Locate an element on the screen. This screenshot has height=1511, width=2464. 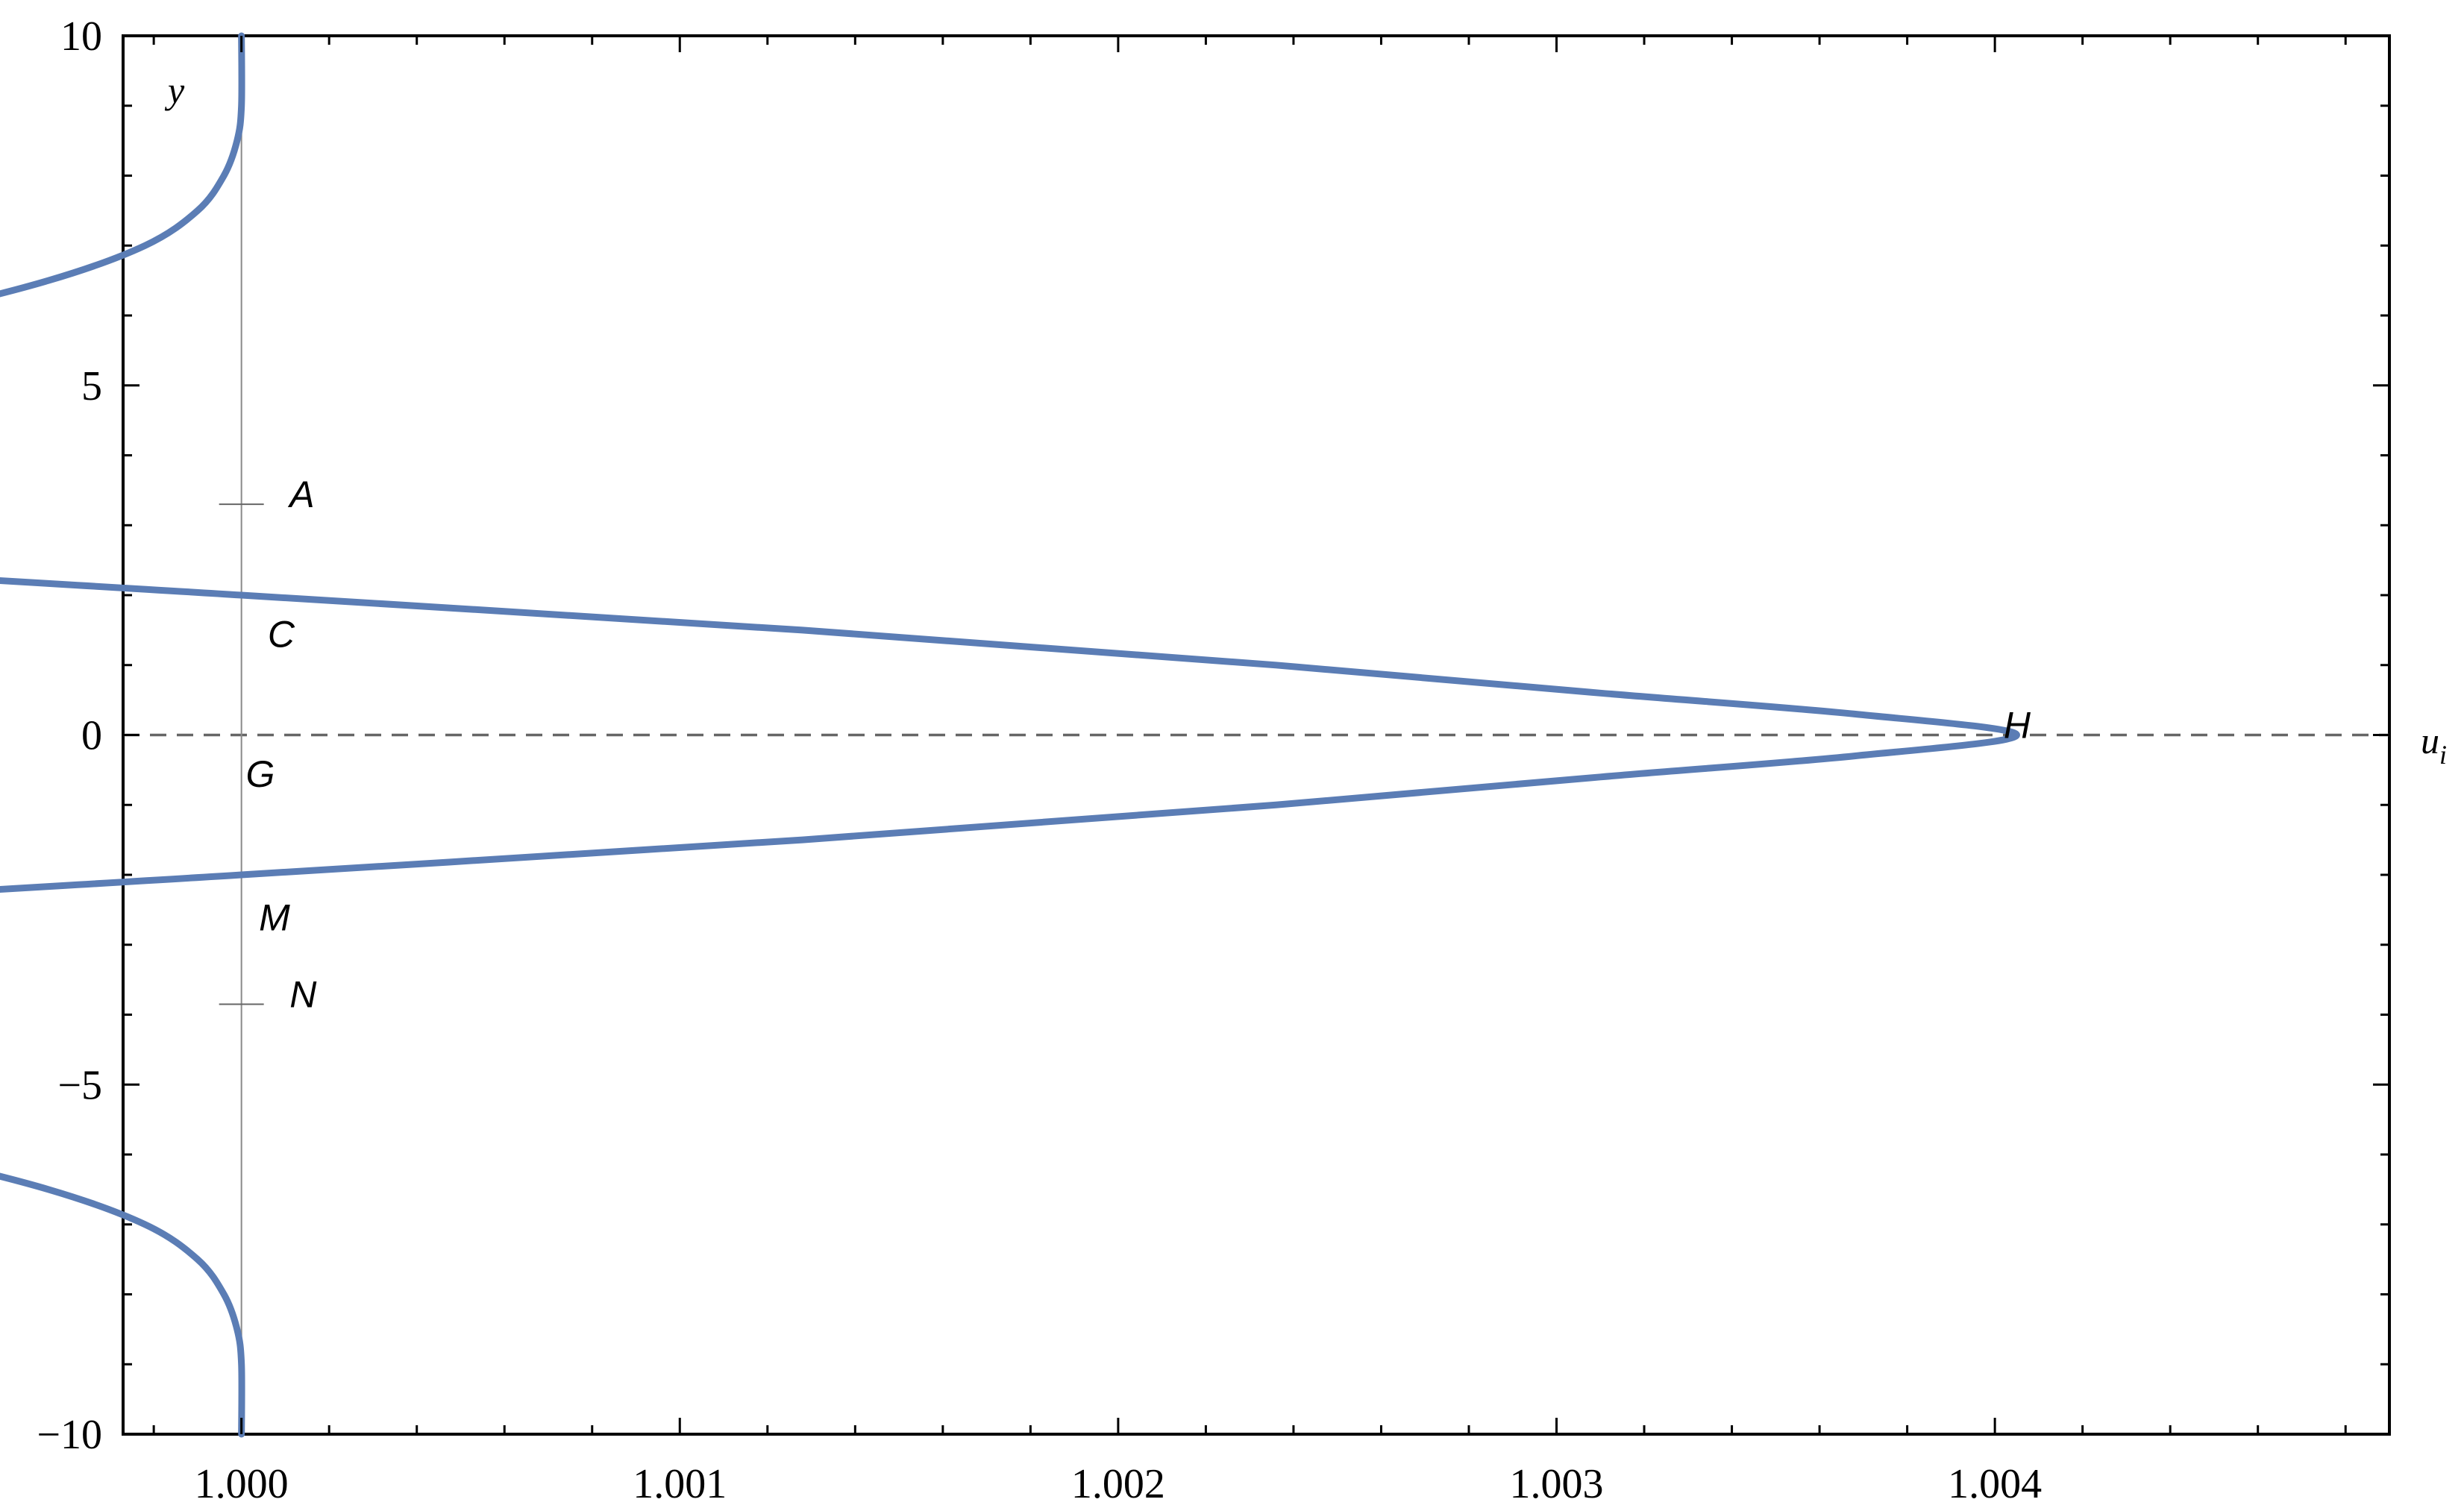
x-axis-label-subscript: i is located at coordinates (2443, 755).